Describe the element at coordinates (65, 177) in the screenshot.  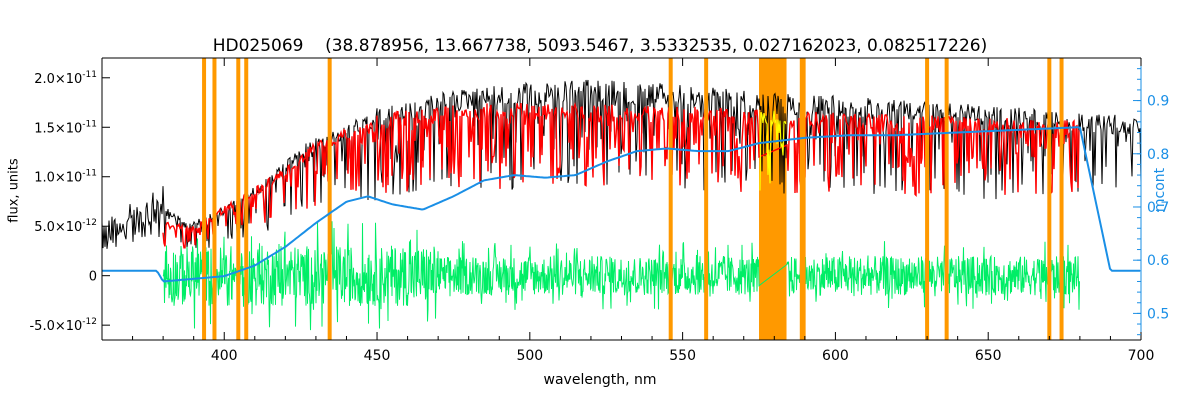
I see `y-tick-label-left: 1.0×10⁻¹¹` at that location.